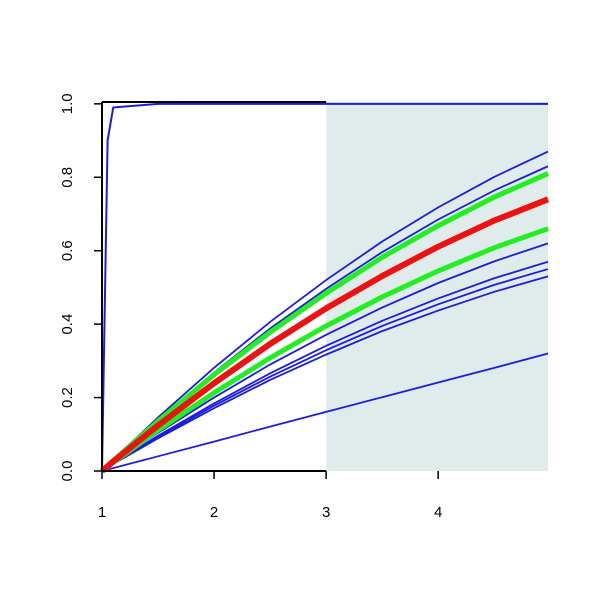 The image size is (600, 600). Describe the element at coordinates (102, 512) in the screenshot. I see `x-tick-label: 1` at that location.